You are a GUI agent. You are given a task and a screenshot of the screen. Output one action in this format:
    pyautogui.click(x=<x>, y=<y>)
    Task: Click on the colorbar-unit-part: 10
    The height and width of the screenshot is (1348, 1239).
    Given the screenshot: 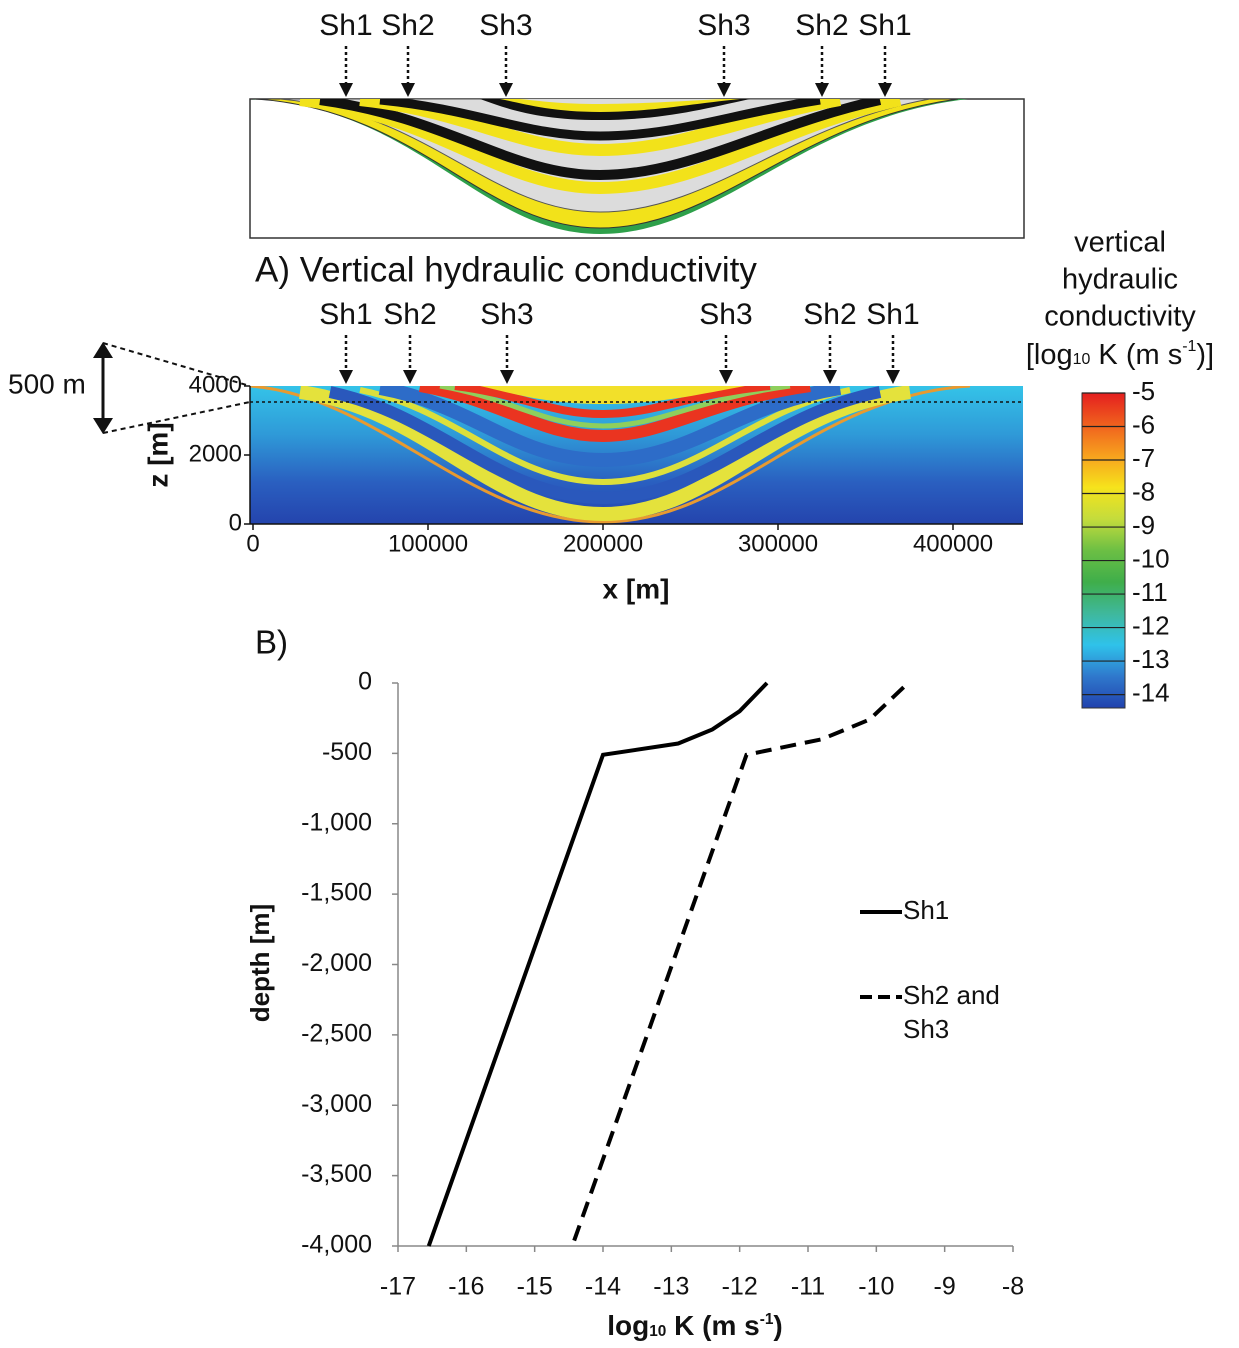 What is the action you would take?
    pyautogui.click(x=1082, y=359)
    